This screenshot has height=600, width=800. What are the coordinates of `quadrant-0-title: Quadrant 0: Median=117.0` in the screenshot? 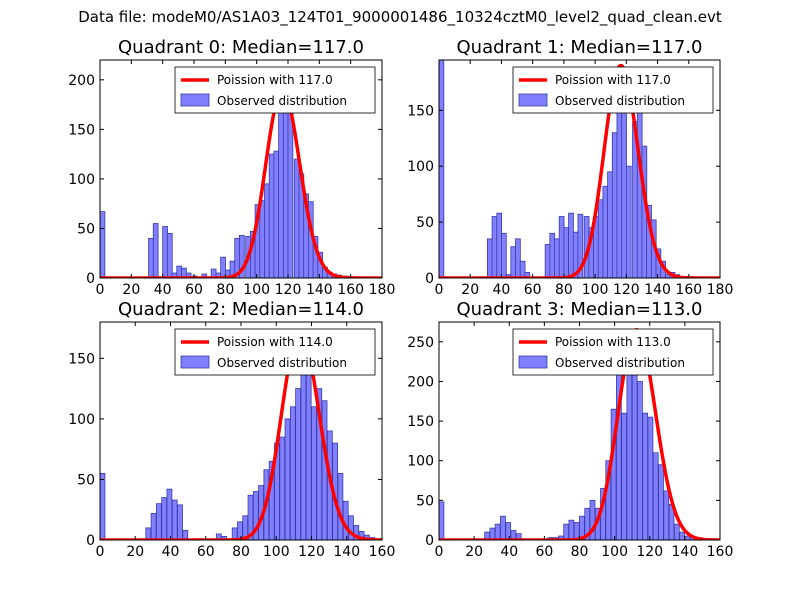 It's located at (241, 47).